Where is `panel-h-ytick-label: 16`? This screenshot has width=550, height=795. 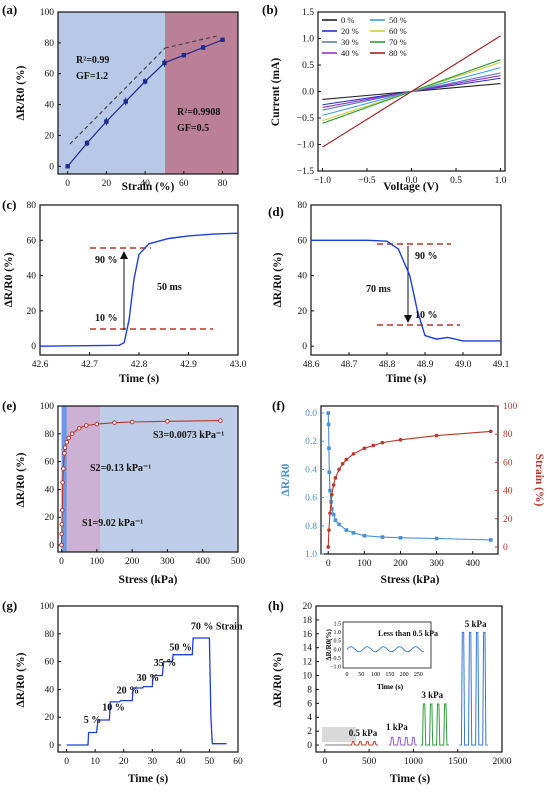 panel-h-ytick-label: 16 is located at coordinates (308, 635).